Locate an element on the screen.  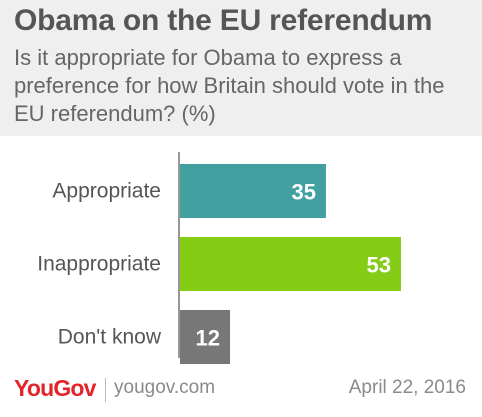
website-link: yougov.com is located at coordinates (165, 387).